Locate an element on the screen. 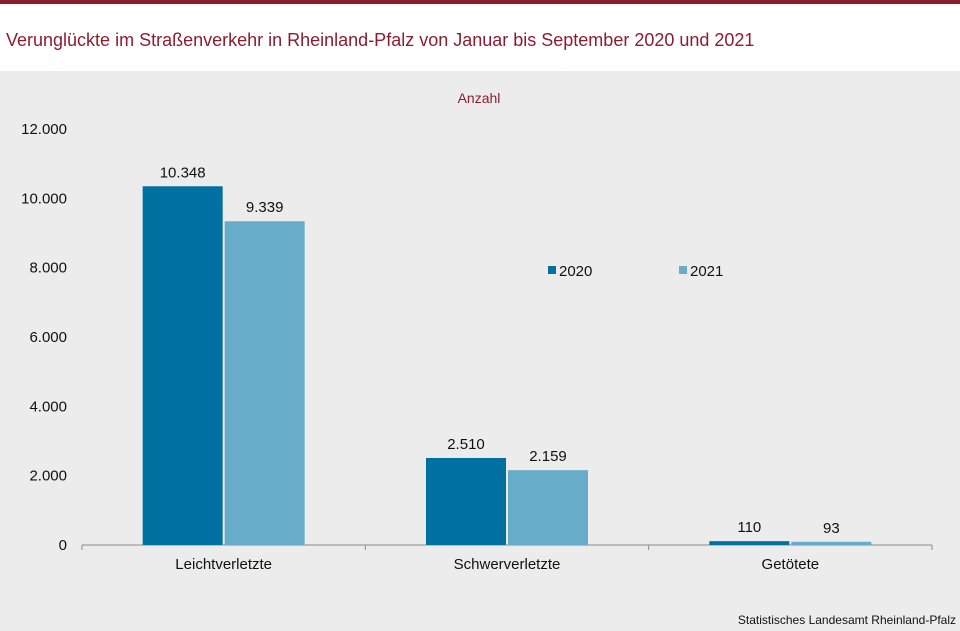 This screenshot has height=631, width=960. header-separator is located at coordinates (480, 77).